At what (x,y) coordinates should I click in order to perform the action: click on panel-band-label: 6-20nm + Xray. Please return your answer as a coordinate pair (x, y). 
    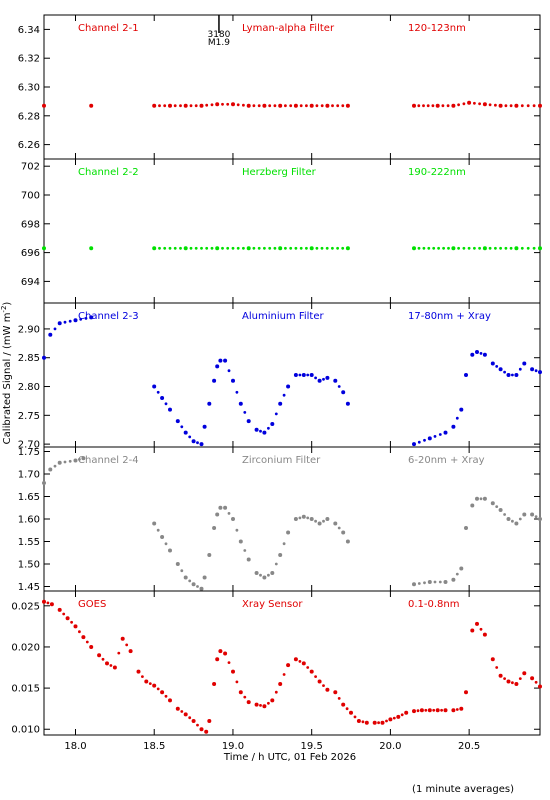
    Looking at the image, I should click on (446, 460).